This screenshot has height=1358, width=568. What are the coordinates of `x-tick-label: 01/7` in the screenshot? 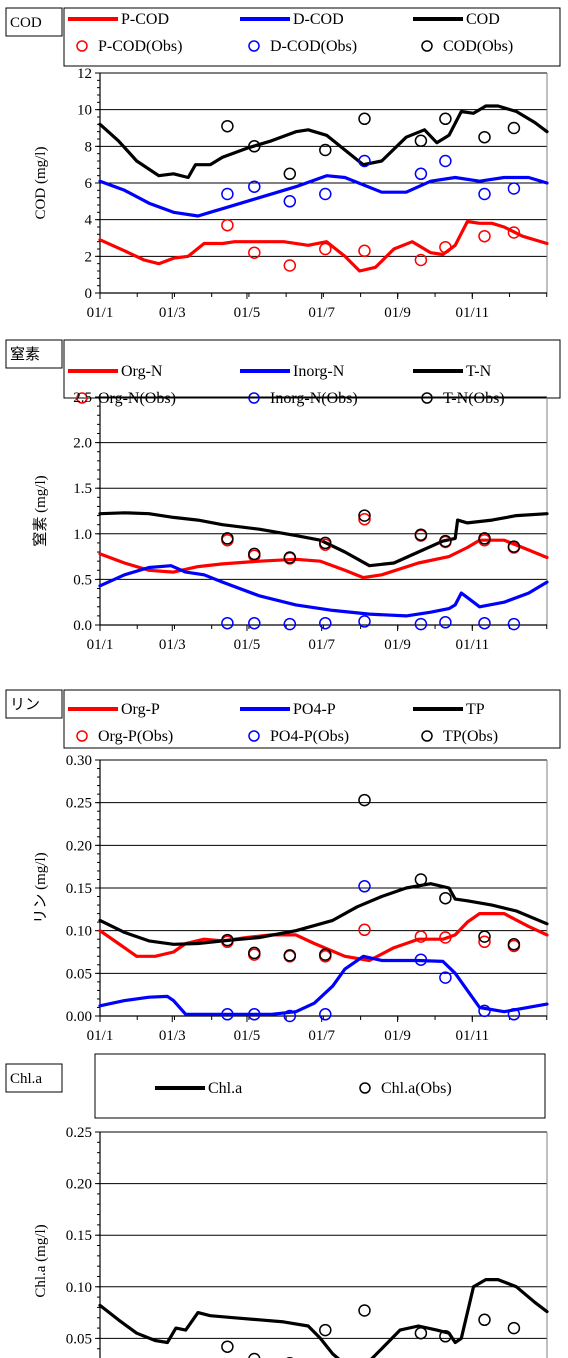 It's located at (321, 645).